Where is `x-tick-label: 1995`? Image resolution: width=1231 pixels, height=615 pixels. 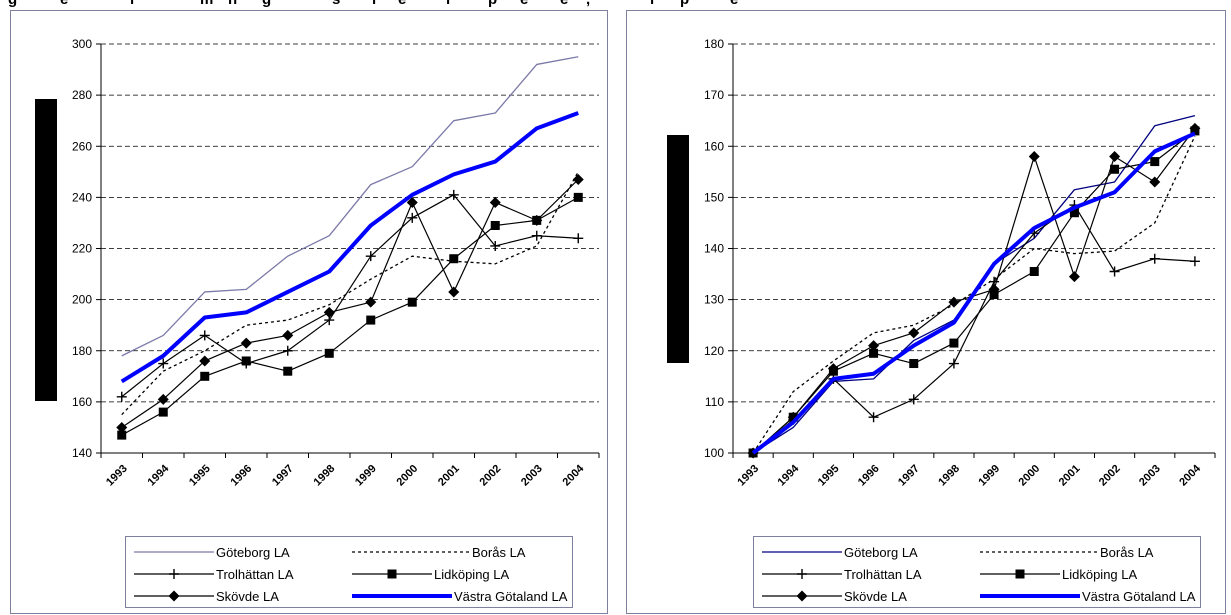 x-tick-label: 1995 is located at coordinates (200, 476).